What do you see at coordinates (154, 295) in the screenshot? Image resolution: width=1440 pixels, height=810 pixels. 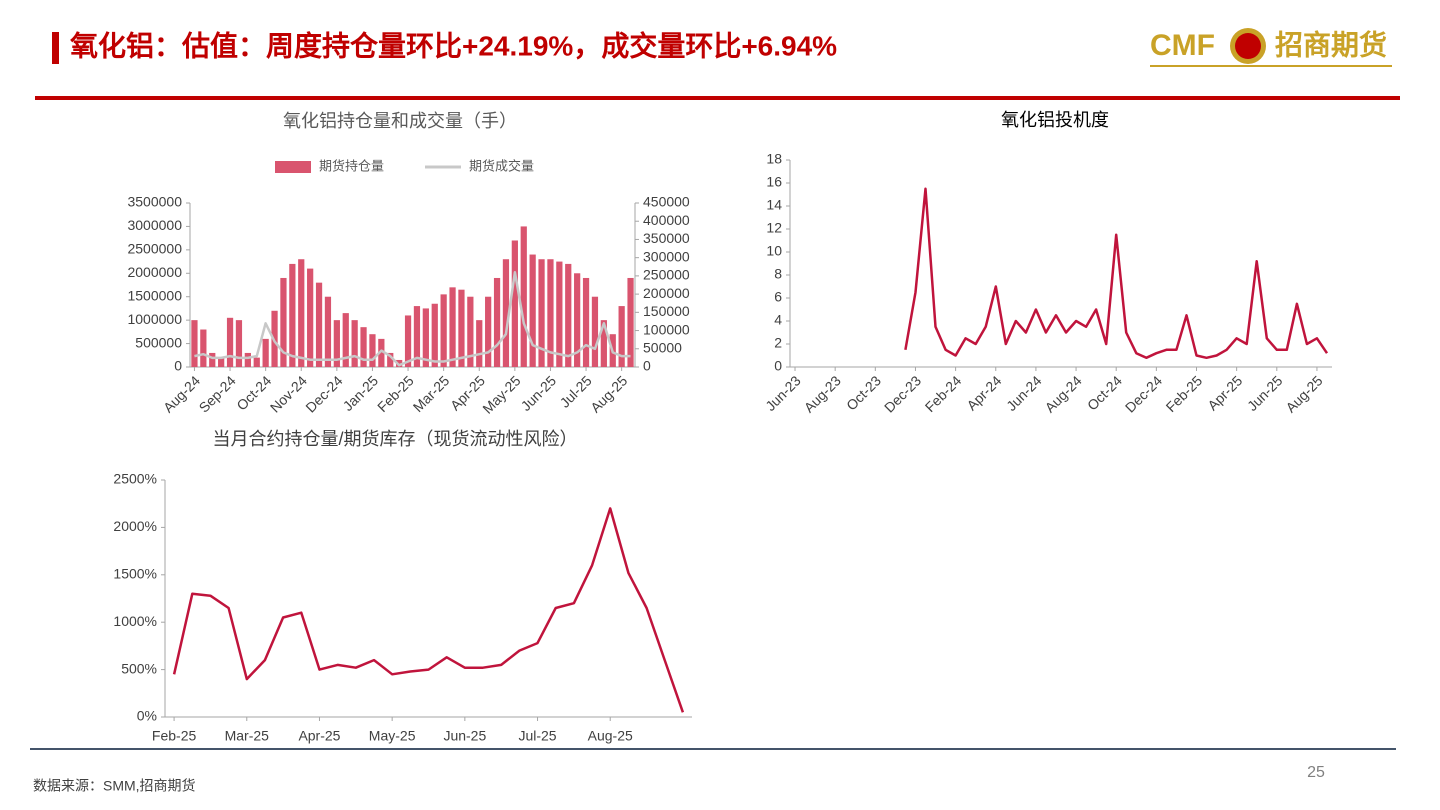 I see `y-tick-label: 1500000` at bounding box center [154, 295].